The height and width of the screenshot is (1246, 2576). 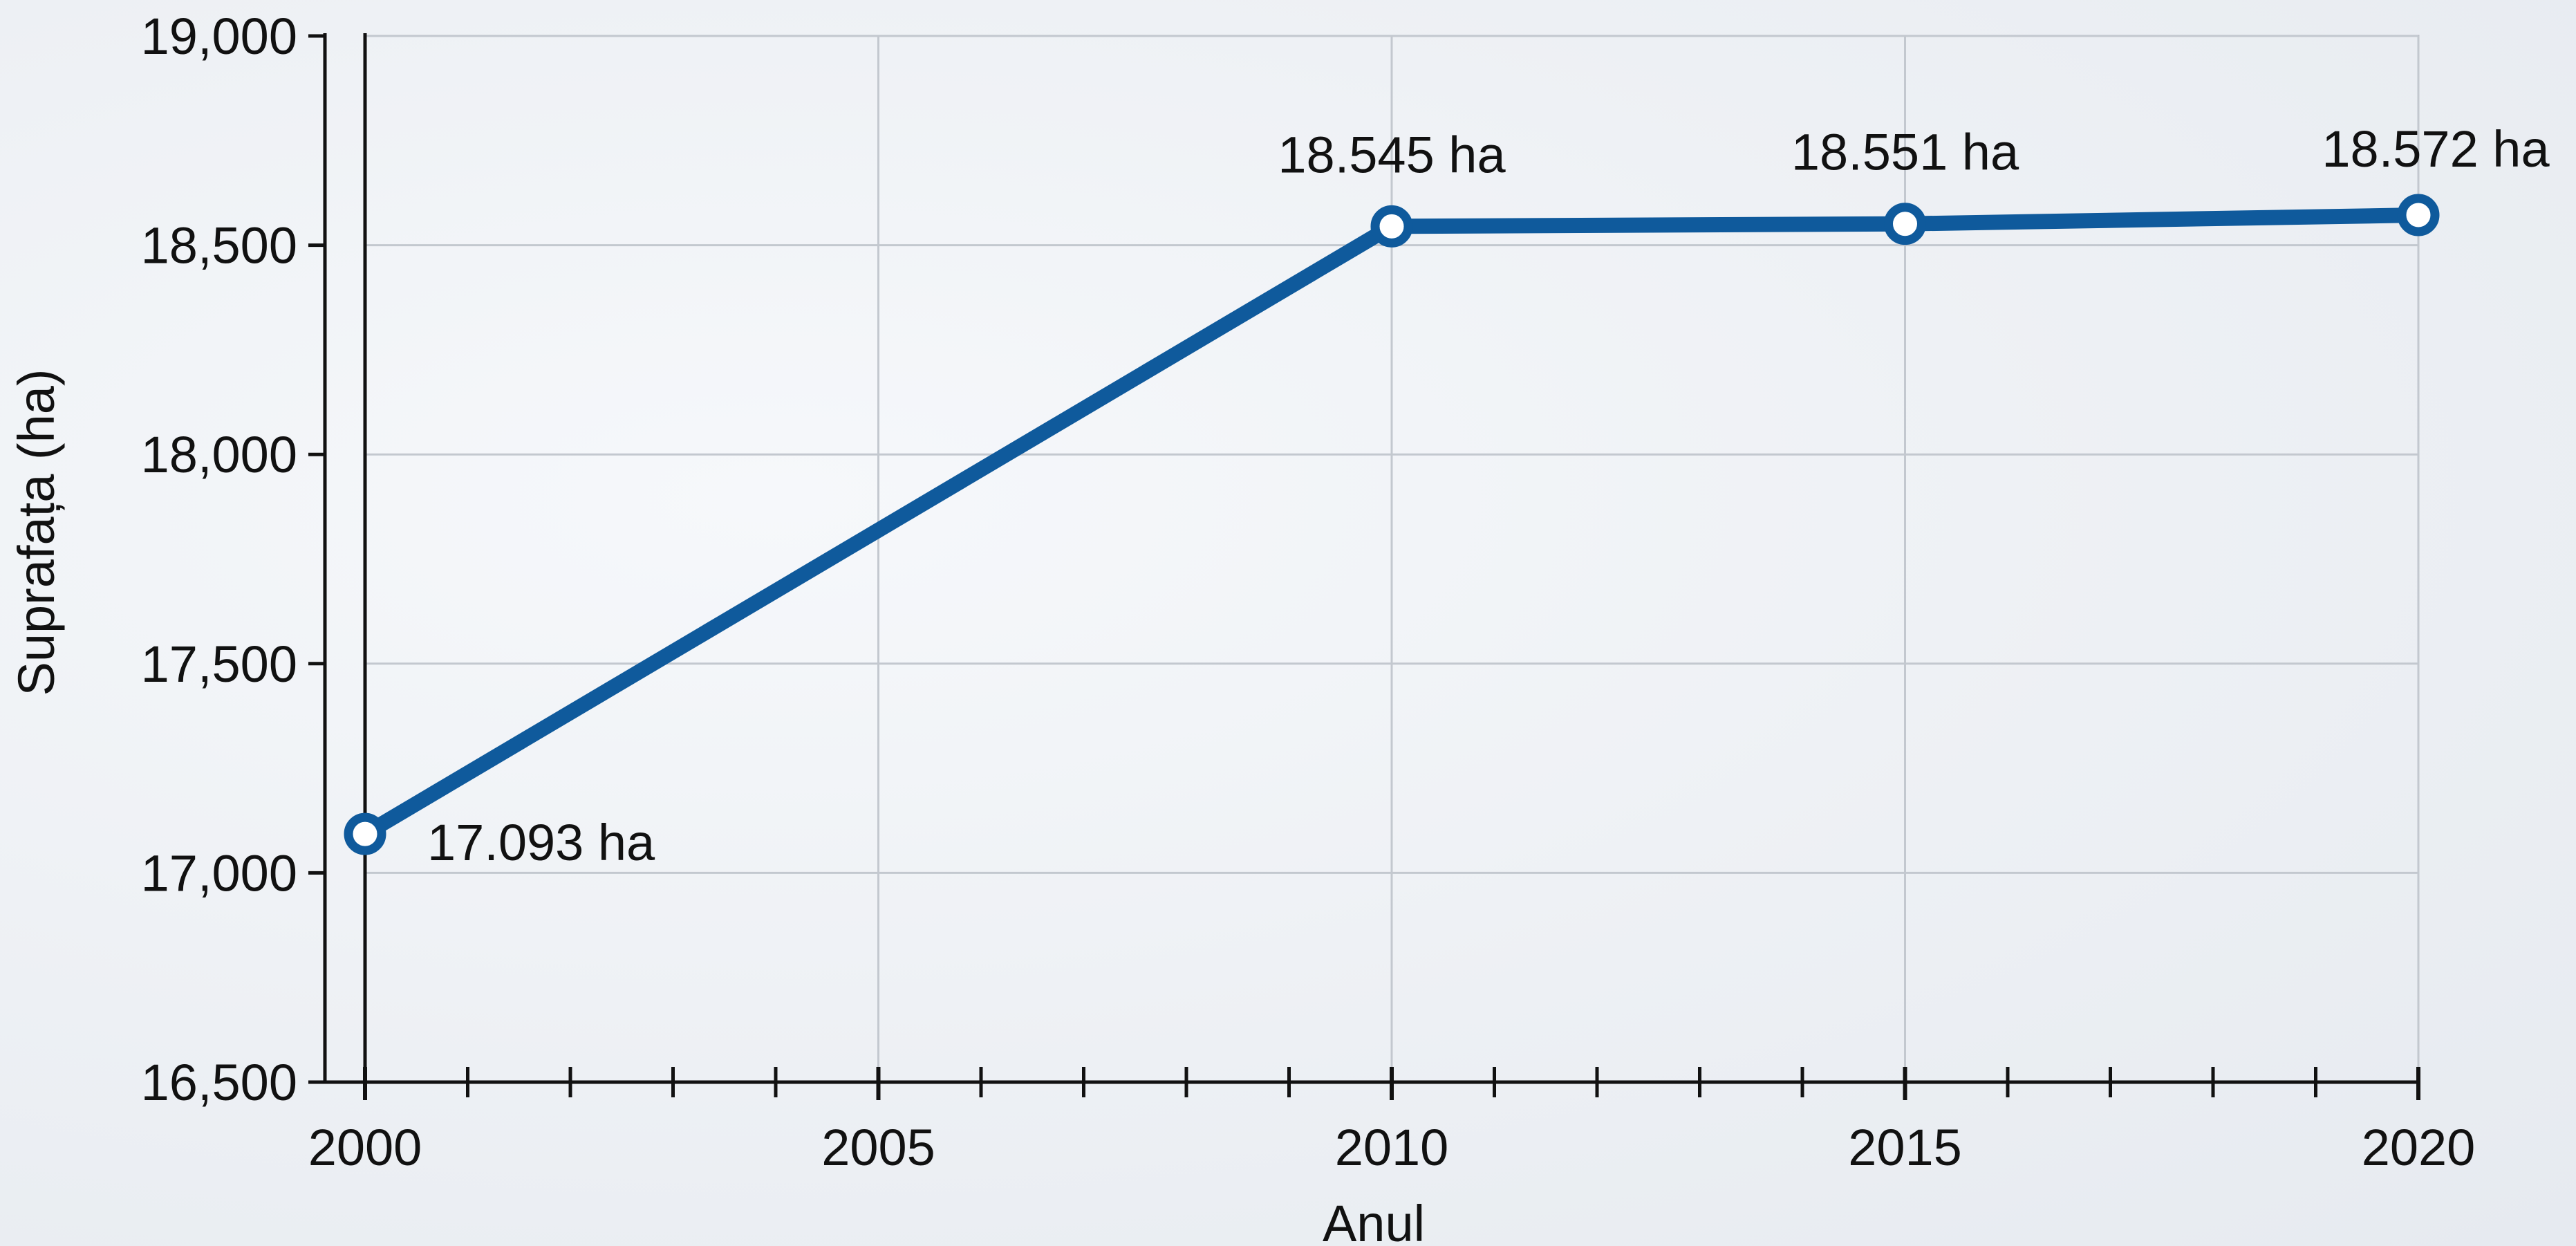 What do you see at coordinates (541, 842) in the screenshot?
I see `data-label: 17.093 ha` at bounding box center [541, 842].